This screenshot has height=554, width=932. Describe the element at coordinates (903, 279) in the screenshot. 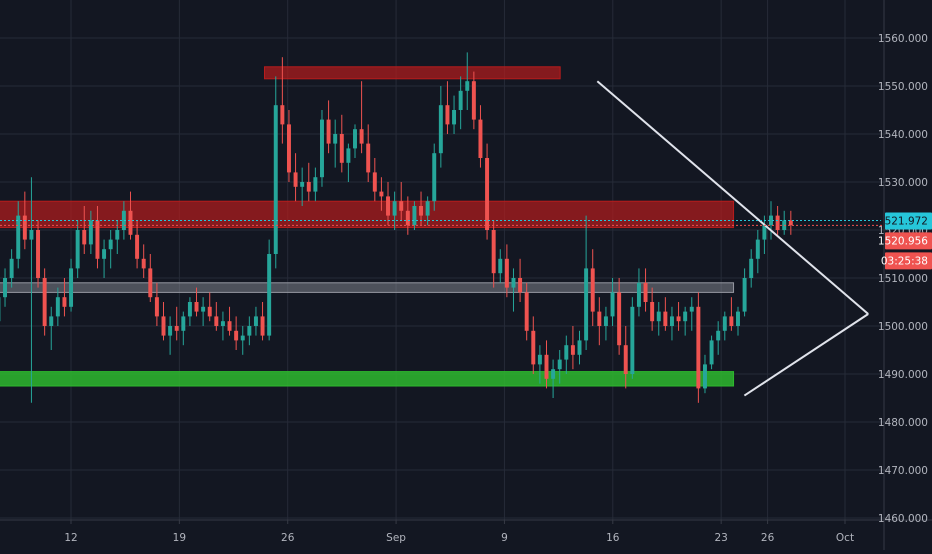

I see `y-tick-label: 1510.000` at that location.